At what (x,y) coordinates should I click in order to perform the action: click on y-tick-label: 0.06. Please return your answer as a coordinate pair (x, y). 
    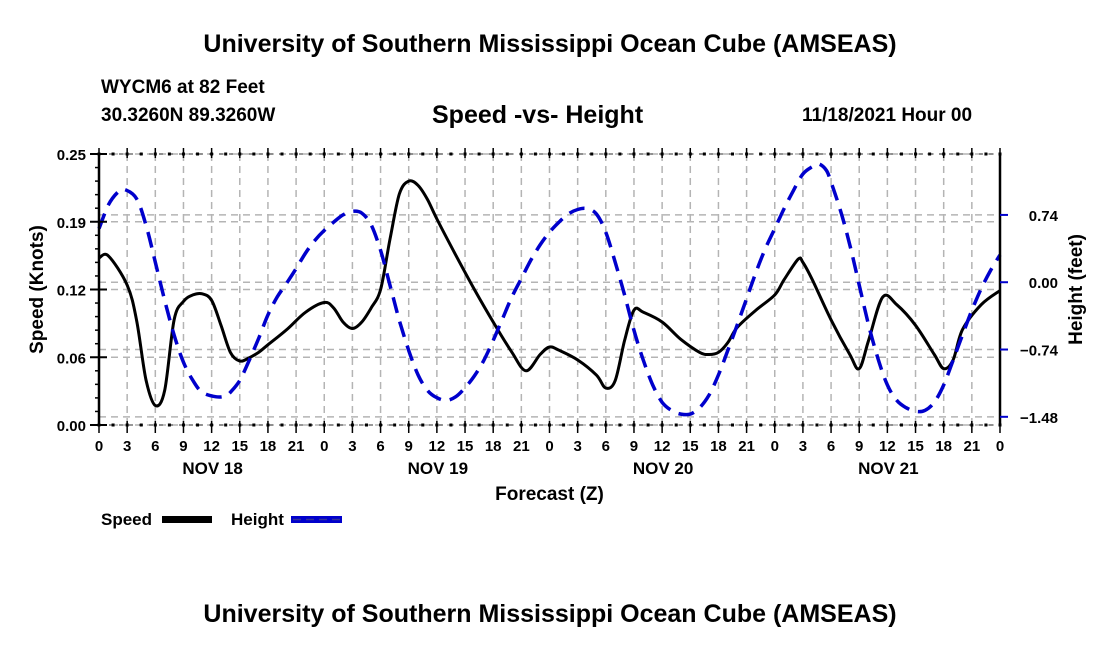
    Looking at the image, I should click on (71, 358).